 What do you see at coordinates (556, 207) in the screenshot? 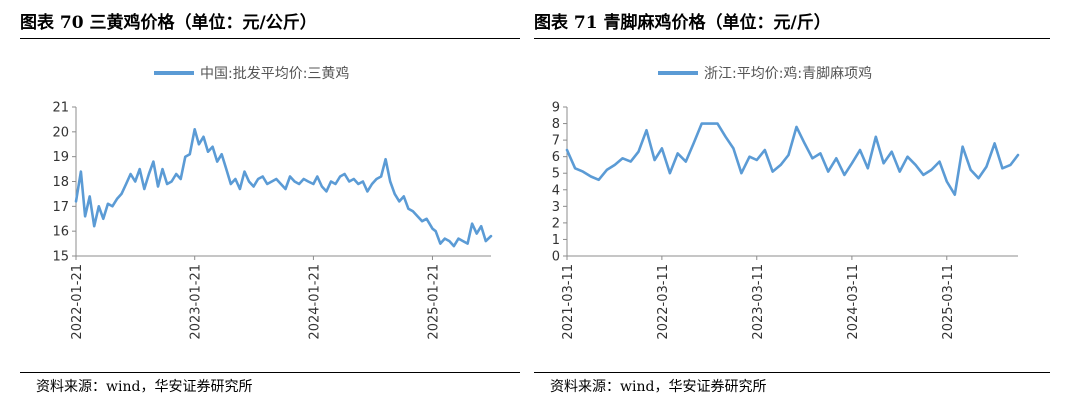
I see `y-tick-label: 3` at bounding box center [556, 207].